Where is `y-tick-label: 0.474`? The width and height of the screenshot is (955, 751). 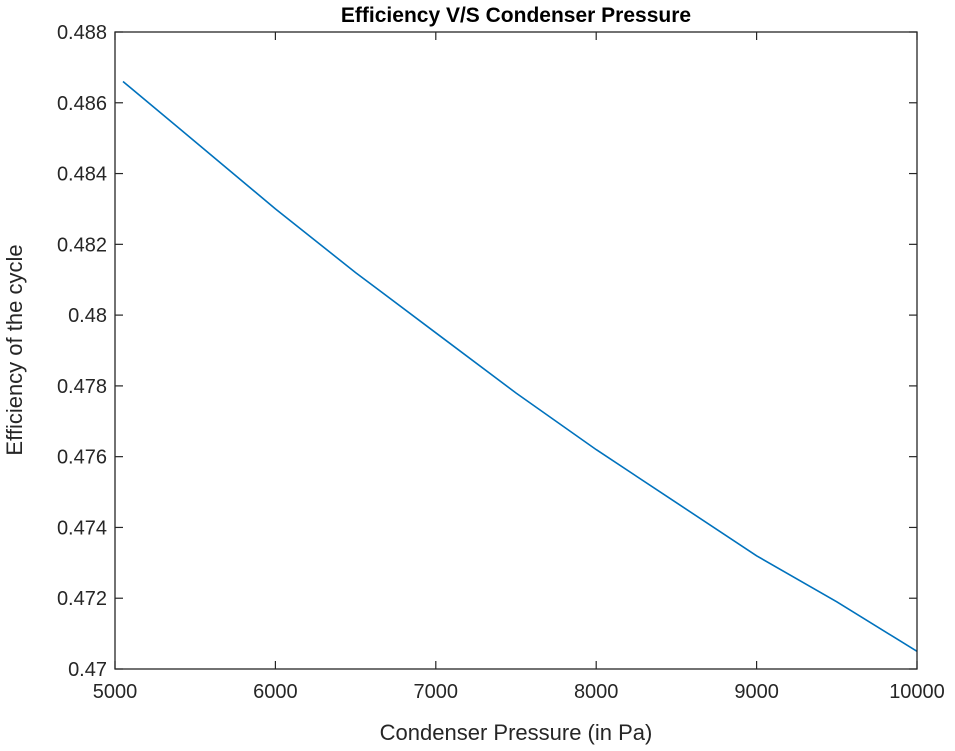
y-tick-label: 0.474 is located at coordinates (82, 528).